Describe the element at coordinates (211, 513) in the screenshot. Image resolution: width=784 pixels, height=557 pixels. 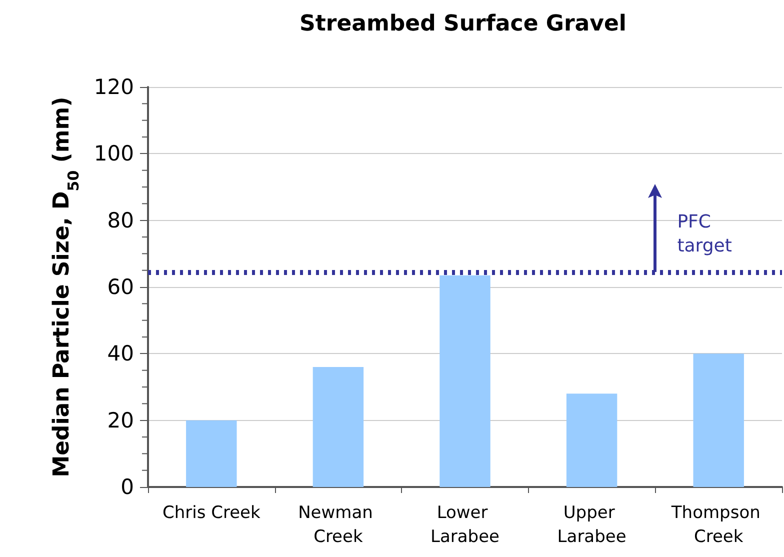
I see `x-tick-label: Chris Creek` at that location.